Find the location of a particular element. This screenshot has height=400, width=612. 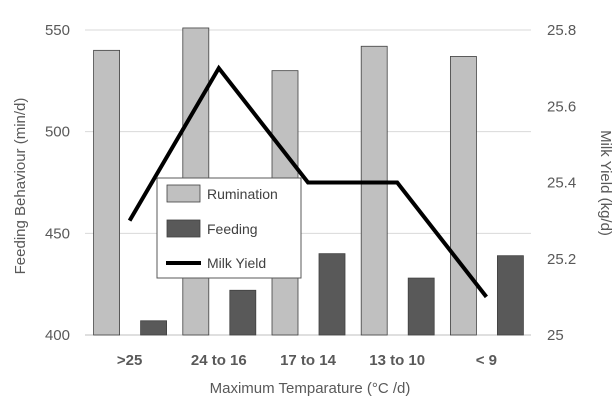

x-tick-label: >25 is located at coordinates (129, 360).